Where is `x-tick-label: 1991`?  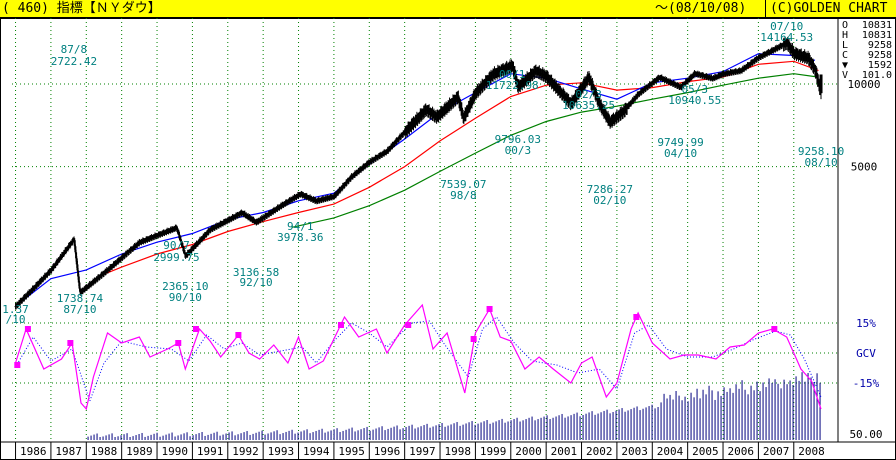
x-tick-label: 1991 is located at coordinates (210, 451).